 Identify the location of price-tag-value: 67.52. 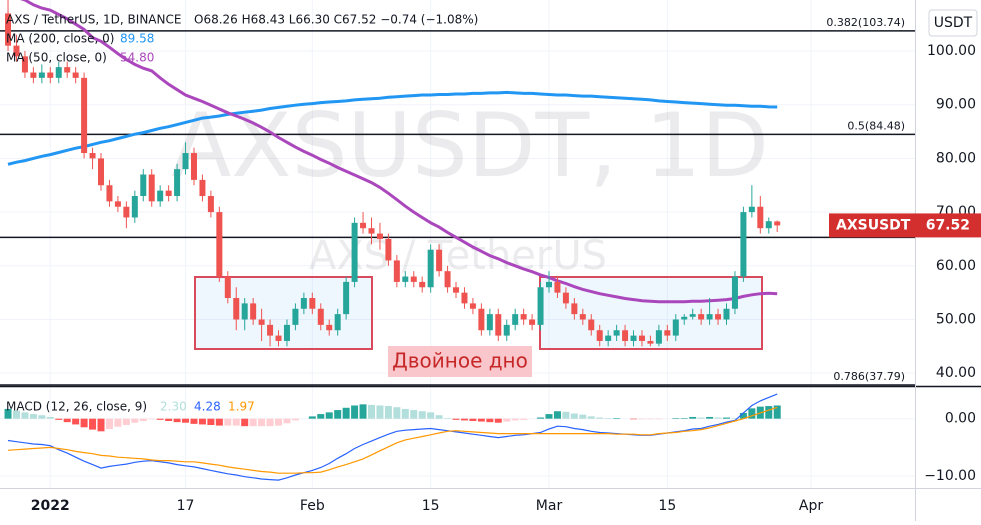
(948, 225).